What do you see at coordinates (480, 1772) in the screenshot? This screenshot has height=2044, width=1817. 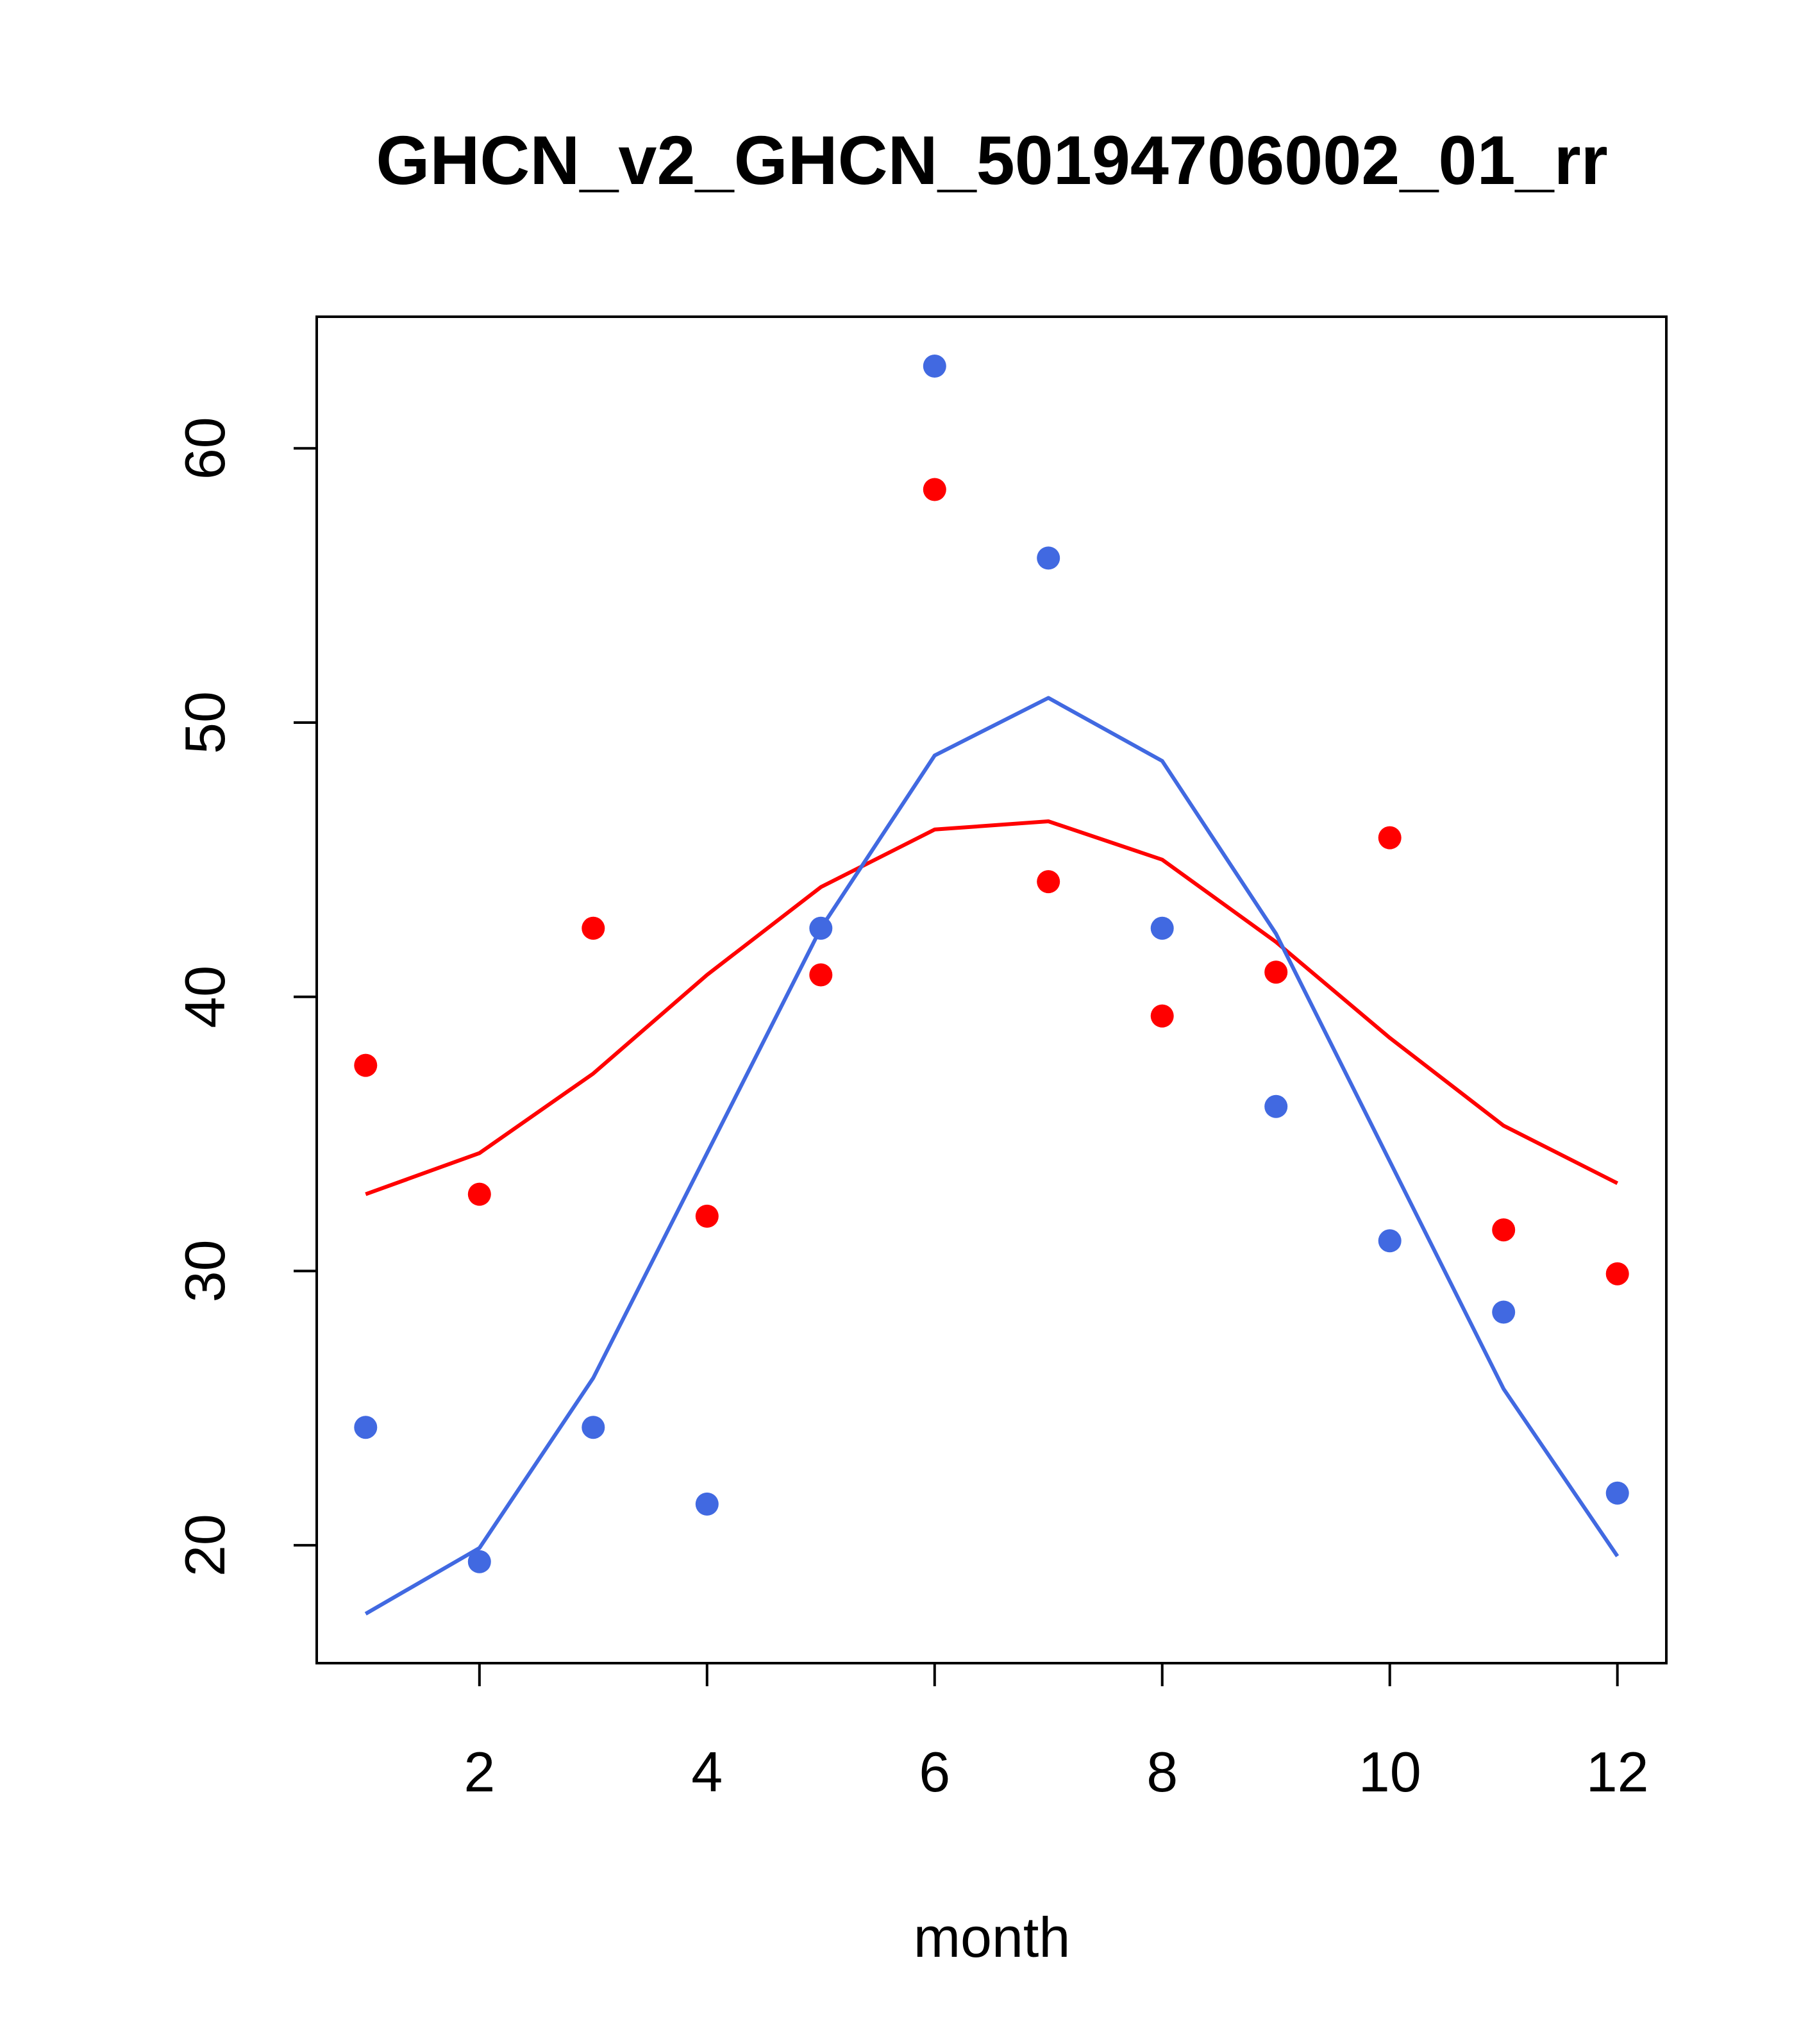 I see `x-tick-label: 2` at bounding box center [480, 1772].